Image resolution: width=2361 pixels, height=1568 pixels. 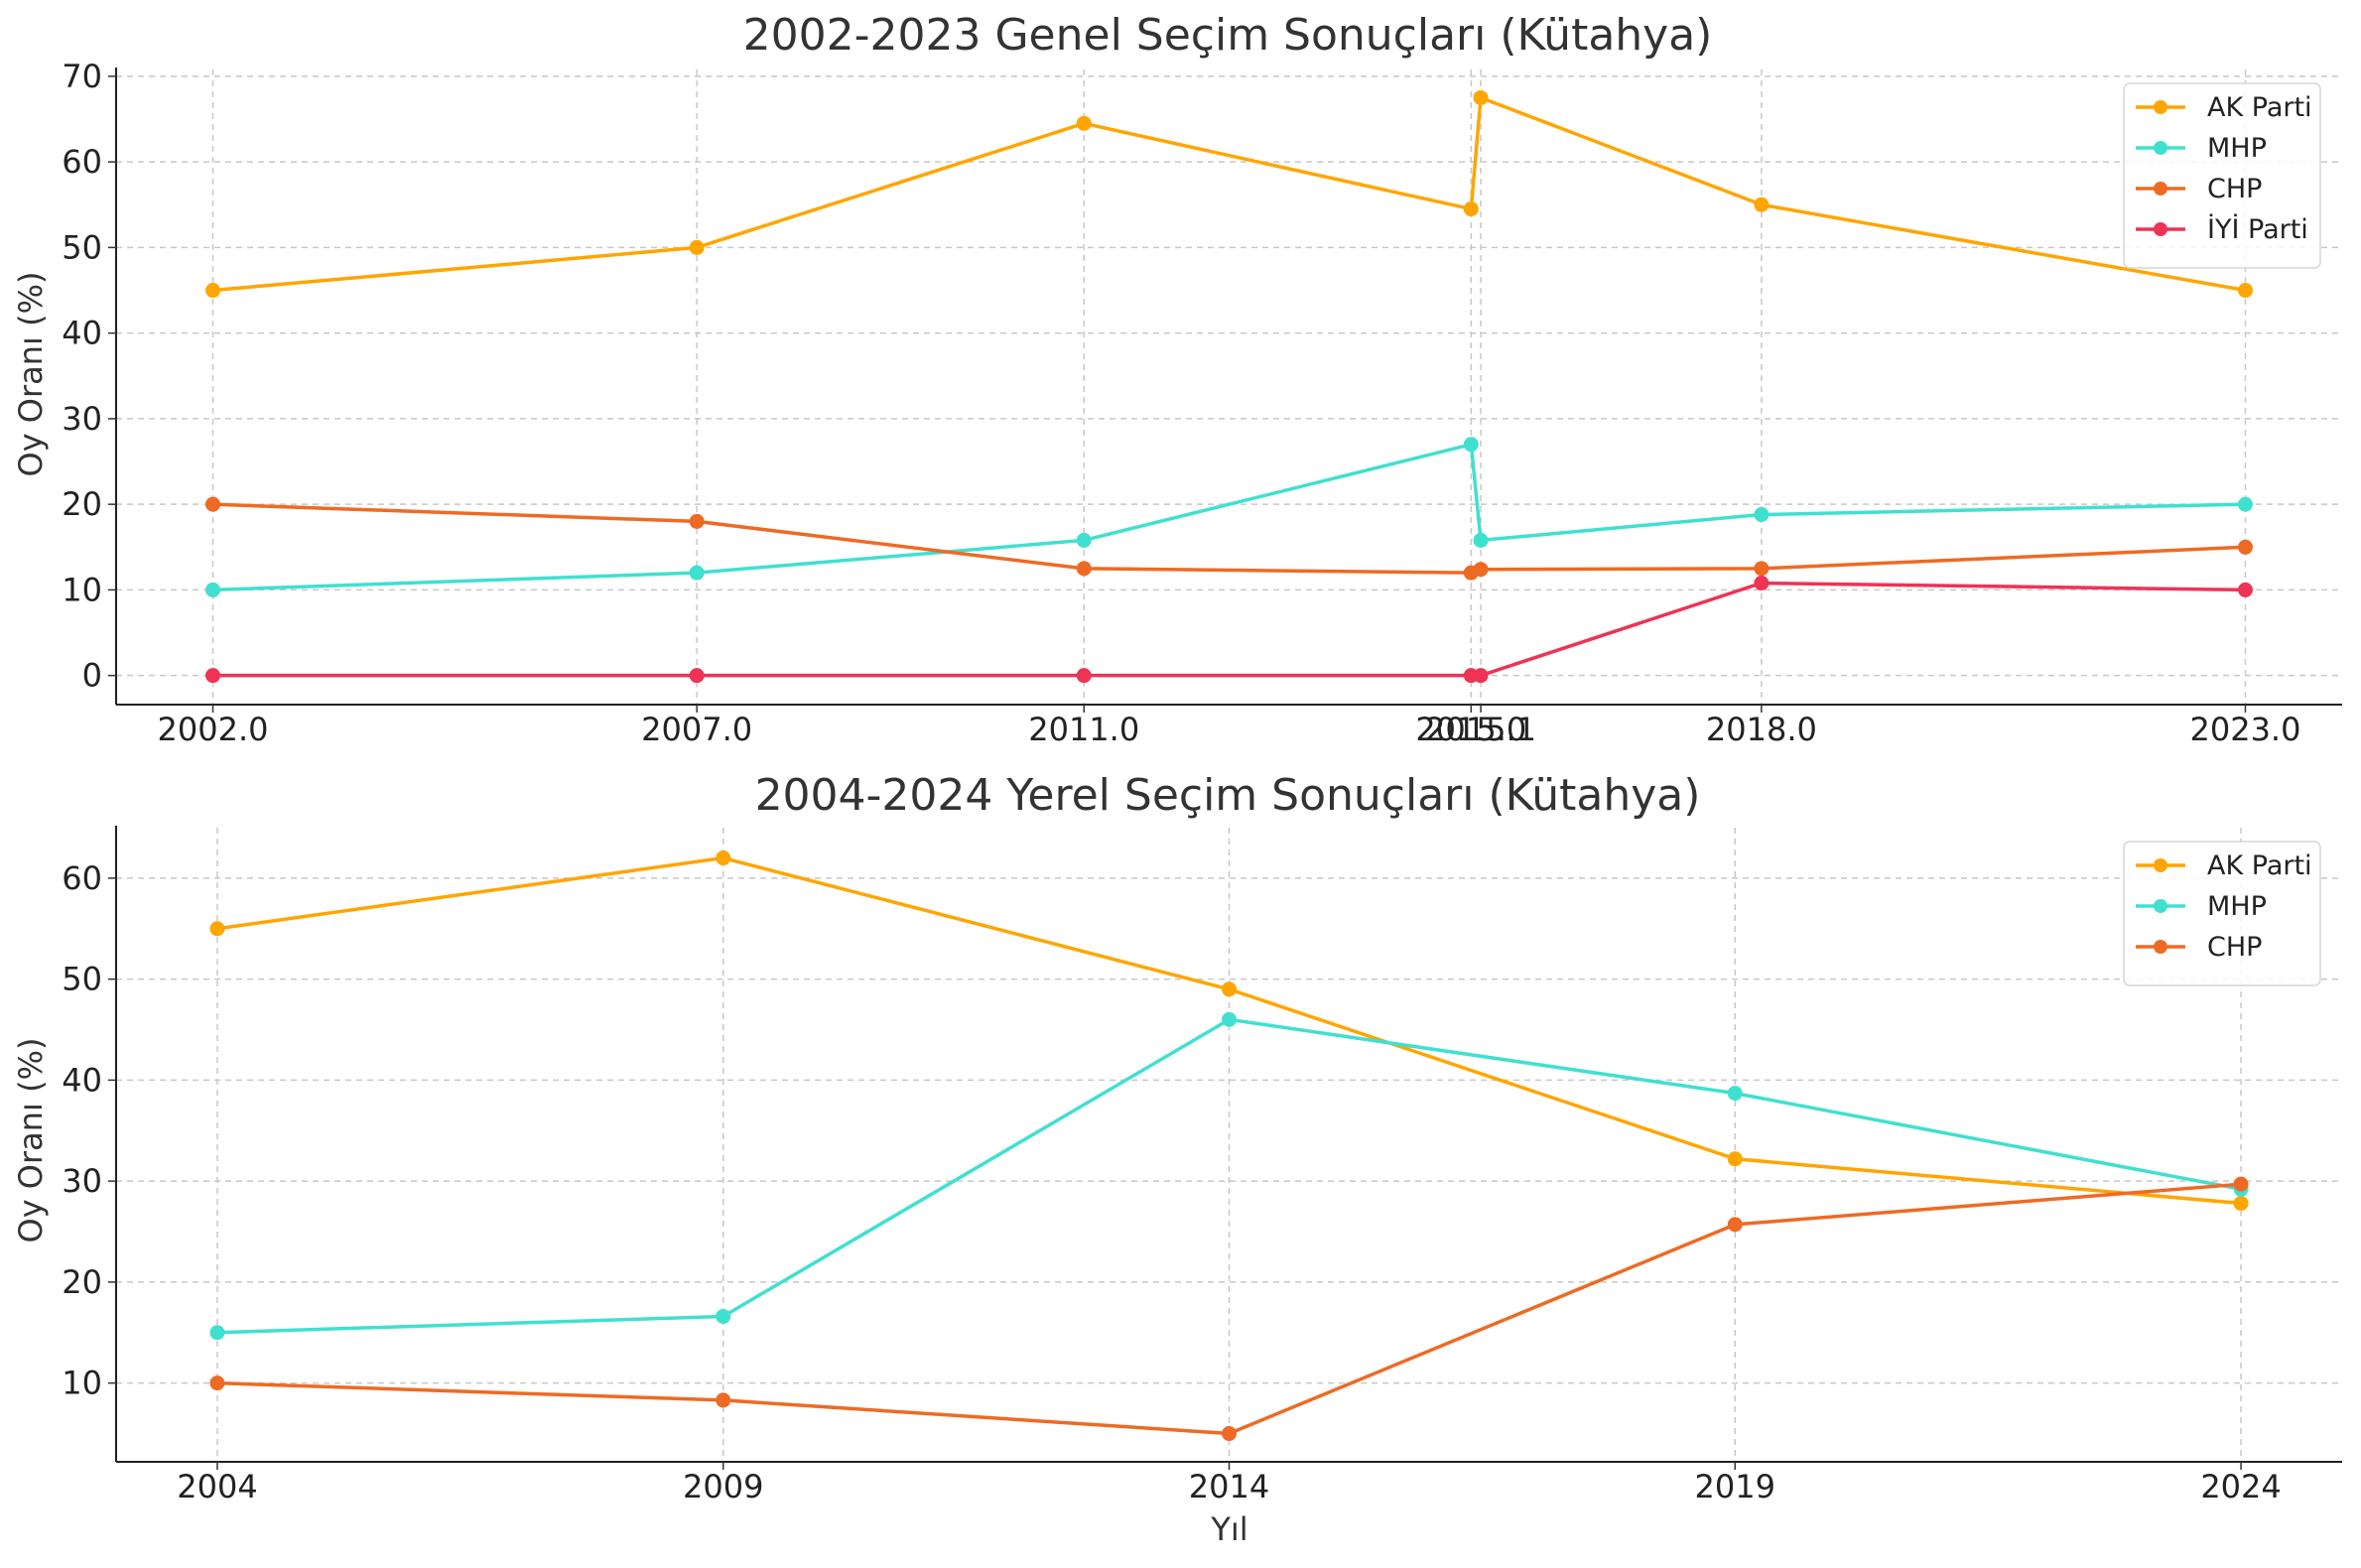 I want to click on y-tick-label: 70, so click(x=82, y=76).